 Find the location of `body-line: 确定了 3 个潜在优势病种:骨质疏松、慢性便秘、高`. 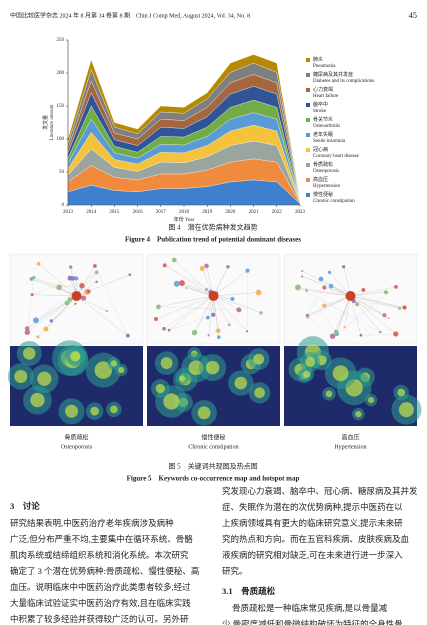

body-line: 确定了 3 个潜在优势病种:骨质疏松、慢性便秘、高 is located at coordinates (104, 571).